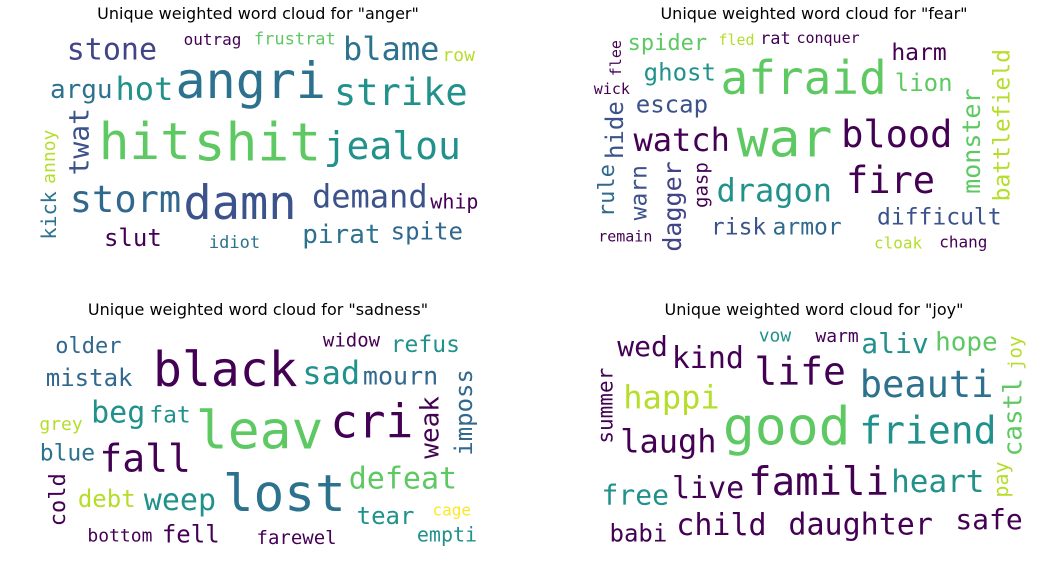 The height and width of the screenshot is (574, 1057). I want to click on word-happi: happi, so click(671, 398).